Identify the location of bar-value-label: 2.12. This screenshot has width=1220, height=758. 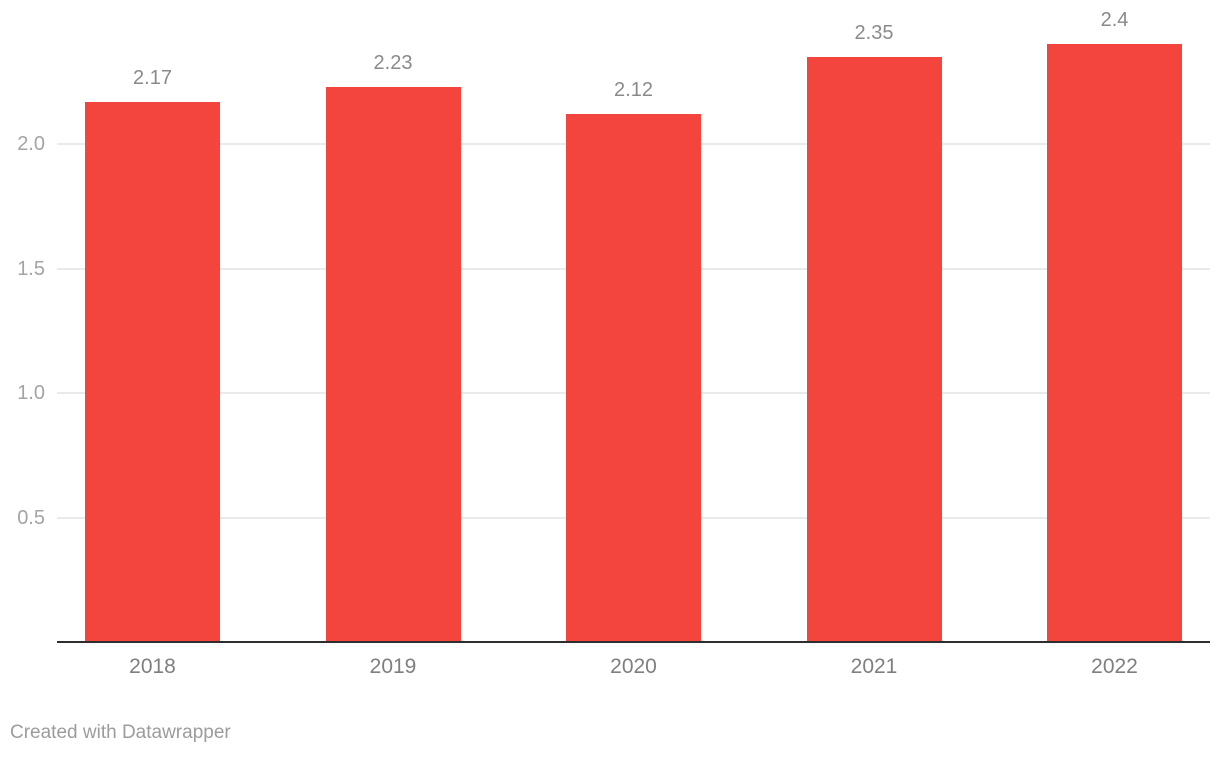
(633, 90).